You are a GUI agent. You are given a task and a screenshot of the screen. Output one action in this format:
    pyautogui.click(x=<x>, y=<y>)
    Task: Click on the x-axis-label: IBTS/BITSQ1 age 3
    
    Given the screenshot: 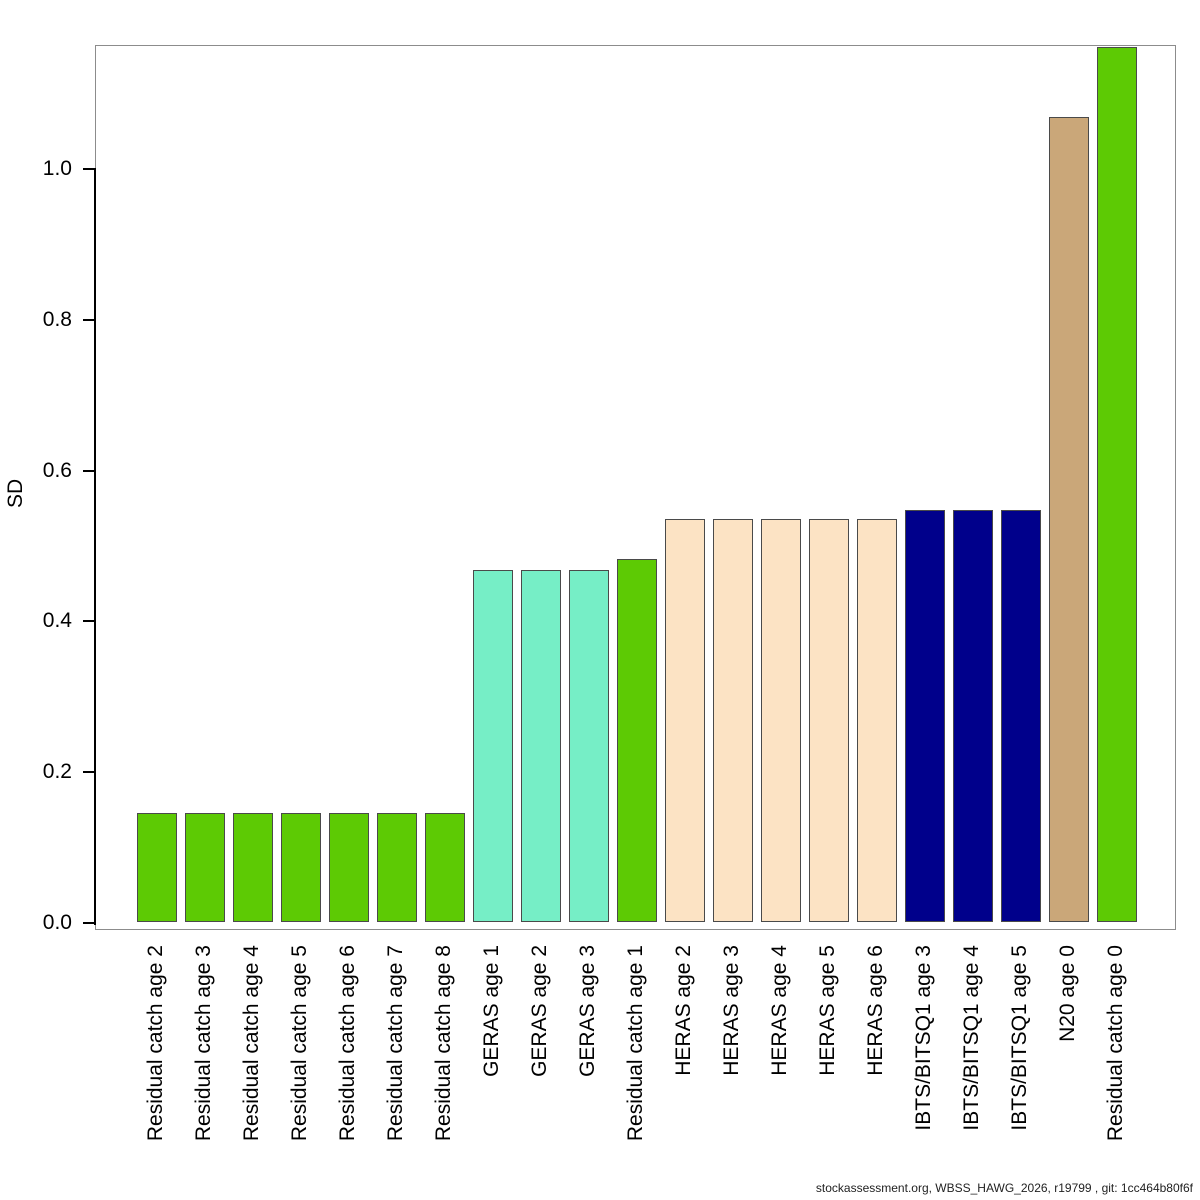 What is the action you would take?
    pyautogui.click(x=923, y=1038)
    